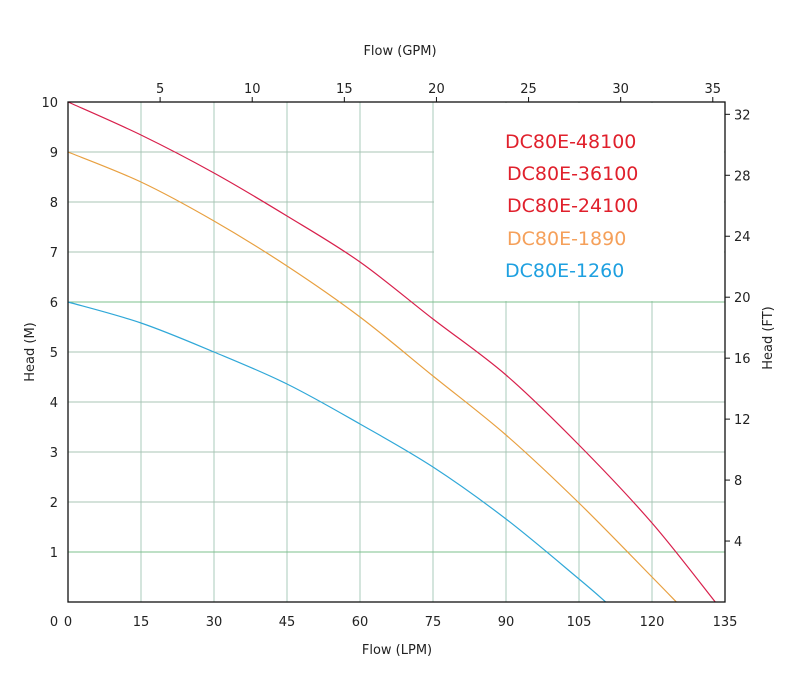 The width and height of the screenshot is (800, 695). I want to click on x-tick-label: 105, so click(579, 622).